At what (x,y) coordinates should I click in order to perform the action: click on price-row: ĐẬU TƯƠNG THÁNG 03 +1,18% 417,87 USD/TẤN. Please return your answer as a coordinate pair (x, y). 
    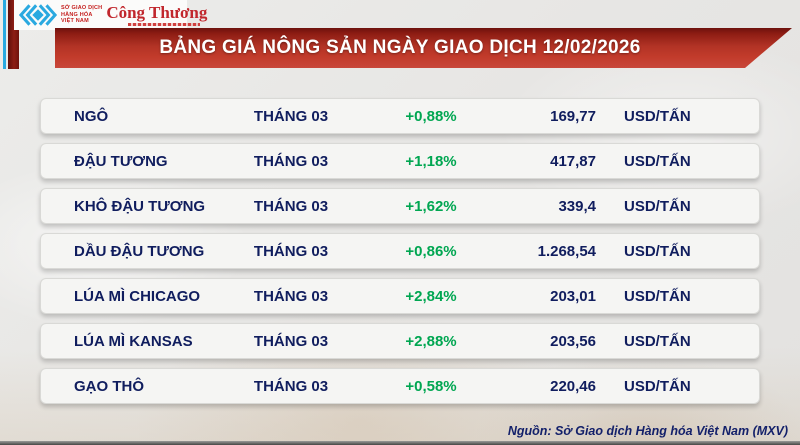
    Looking at the image, I should click on (400, 161).